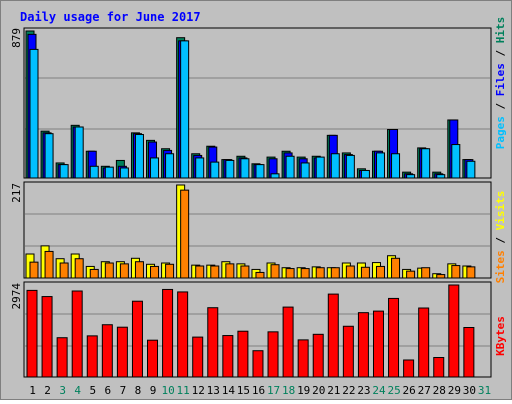  I want to click on day-label: 27, so click(424, 390).